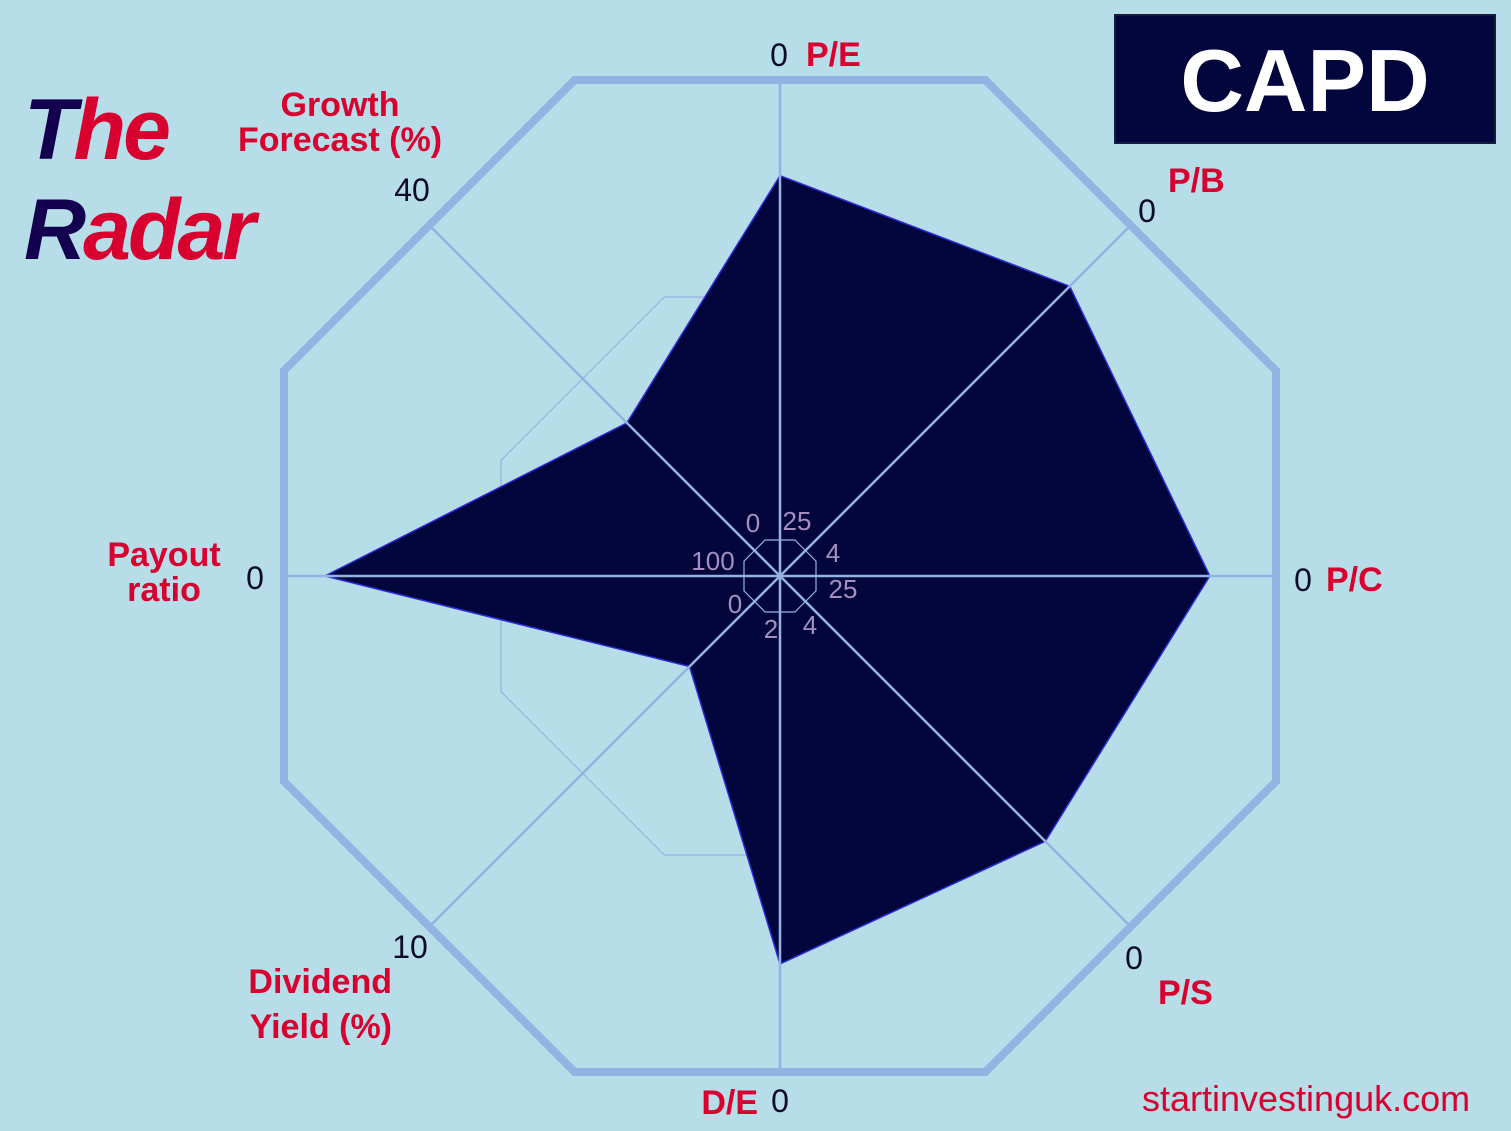 The width and height of the screenshot is (1511, 1131). I want to click on axis-label: Payout, so click(163, 555).